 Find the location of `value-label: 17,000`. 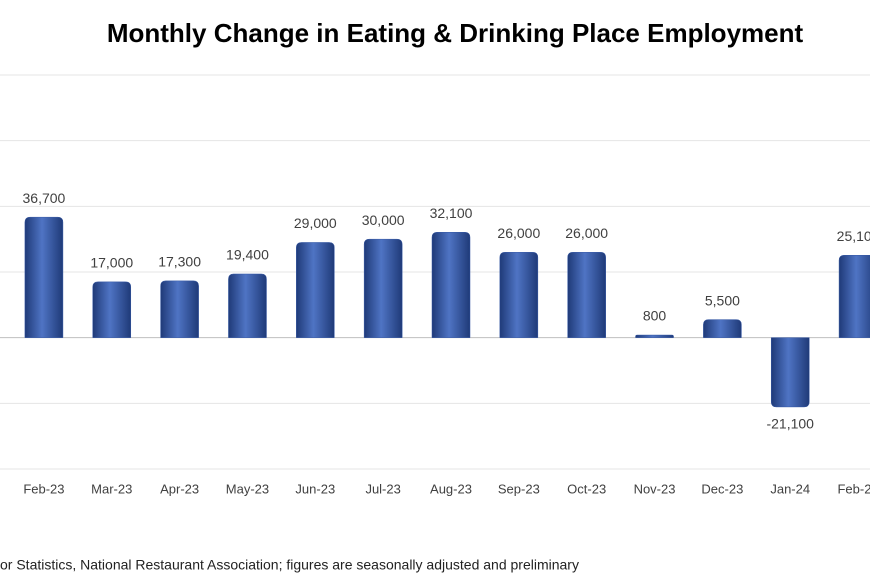

value-label: 17,000 is located at coordinates (111, 263).